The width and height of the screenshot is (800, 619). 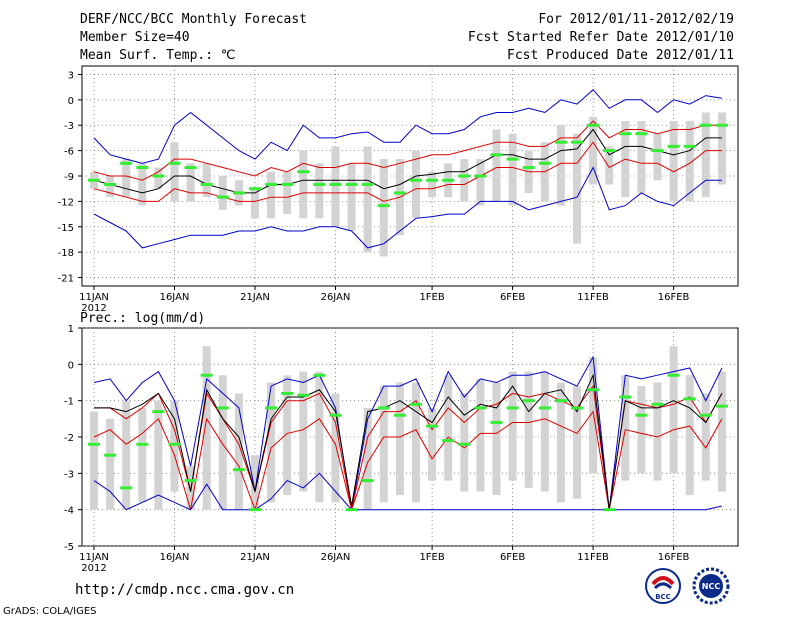 What do you see at coordinates (71, 101) in the screenshot?
I see `temp-y-tick-label: 0` at bounding box center [71, 101].